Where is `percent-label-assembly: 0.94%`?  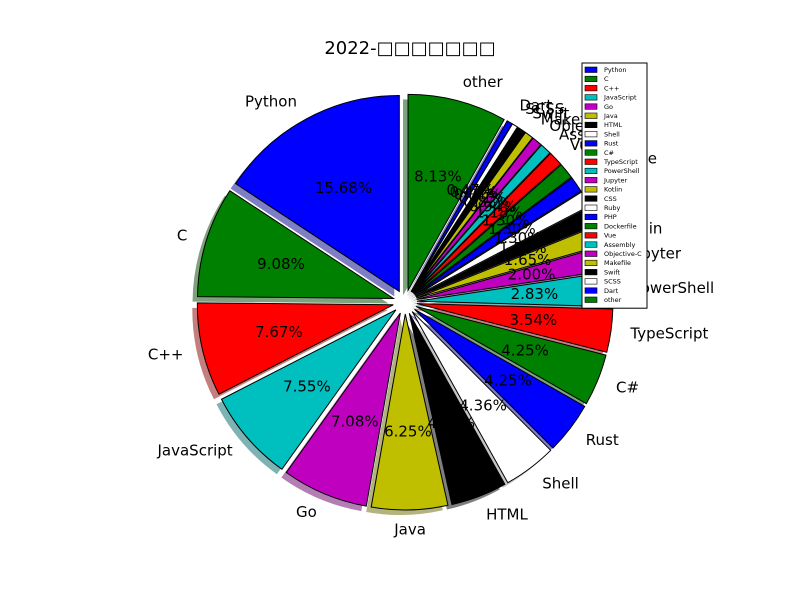 percent-label-assembly: 0.94% is located at coordinates (493, 207).